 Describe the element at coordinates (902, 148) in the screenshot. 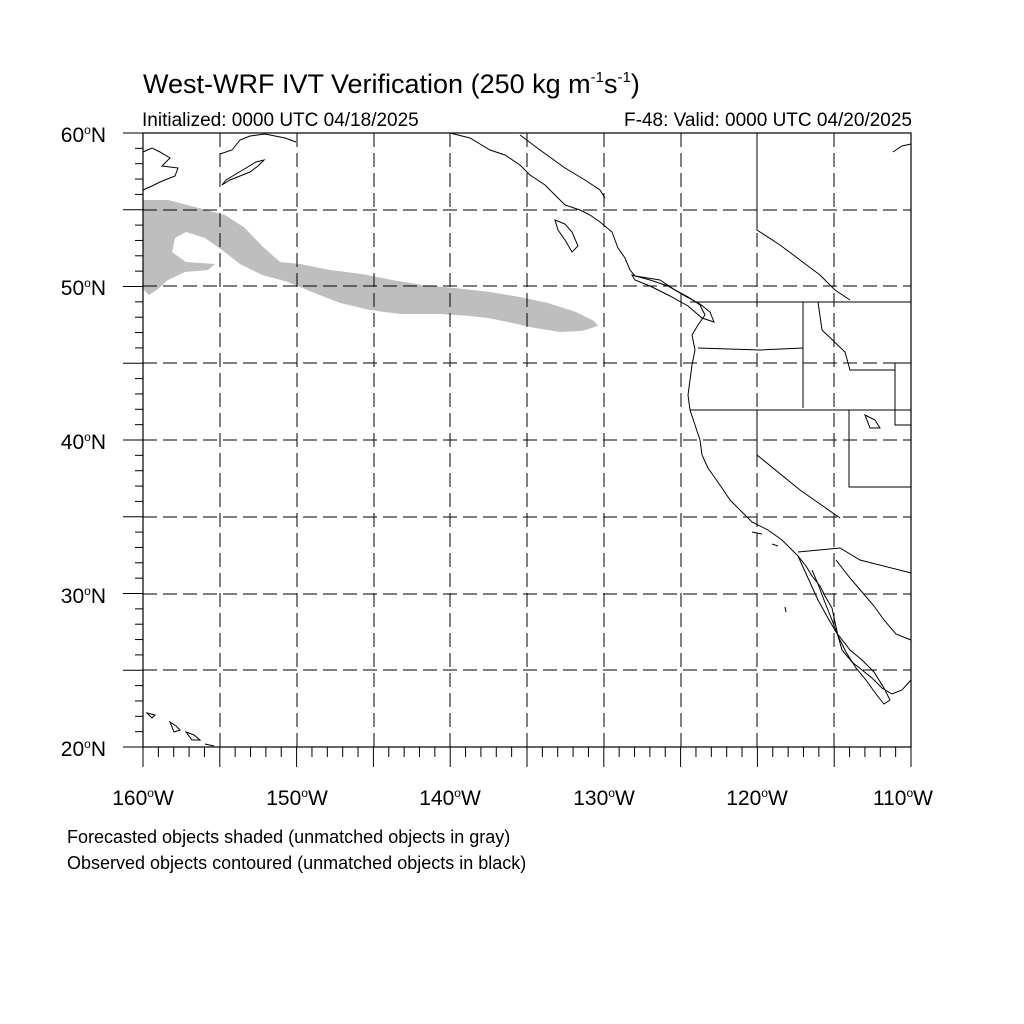

I see `hudson-bay-edge` at that location.